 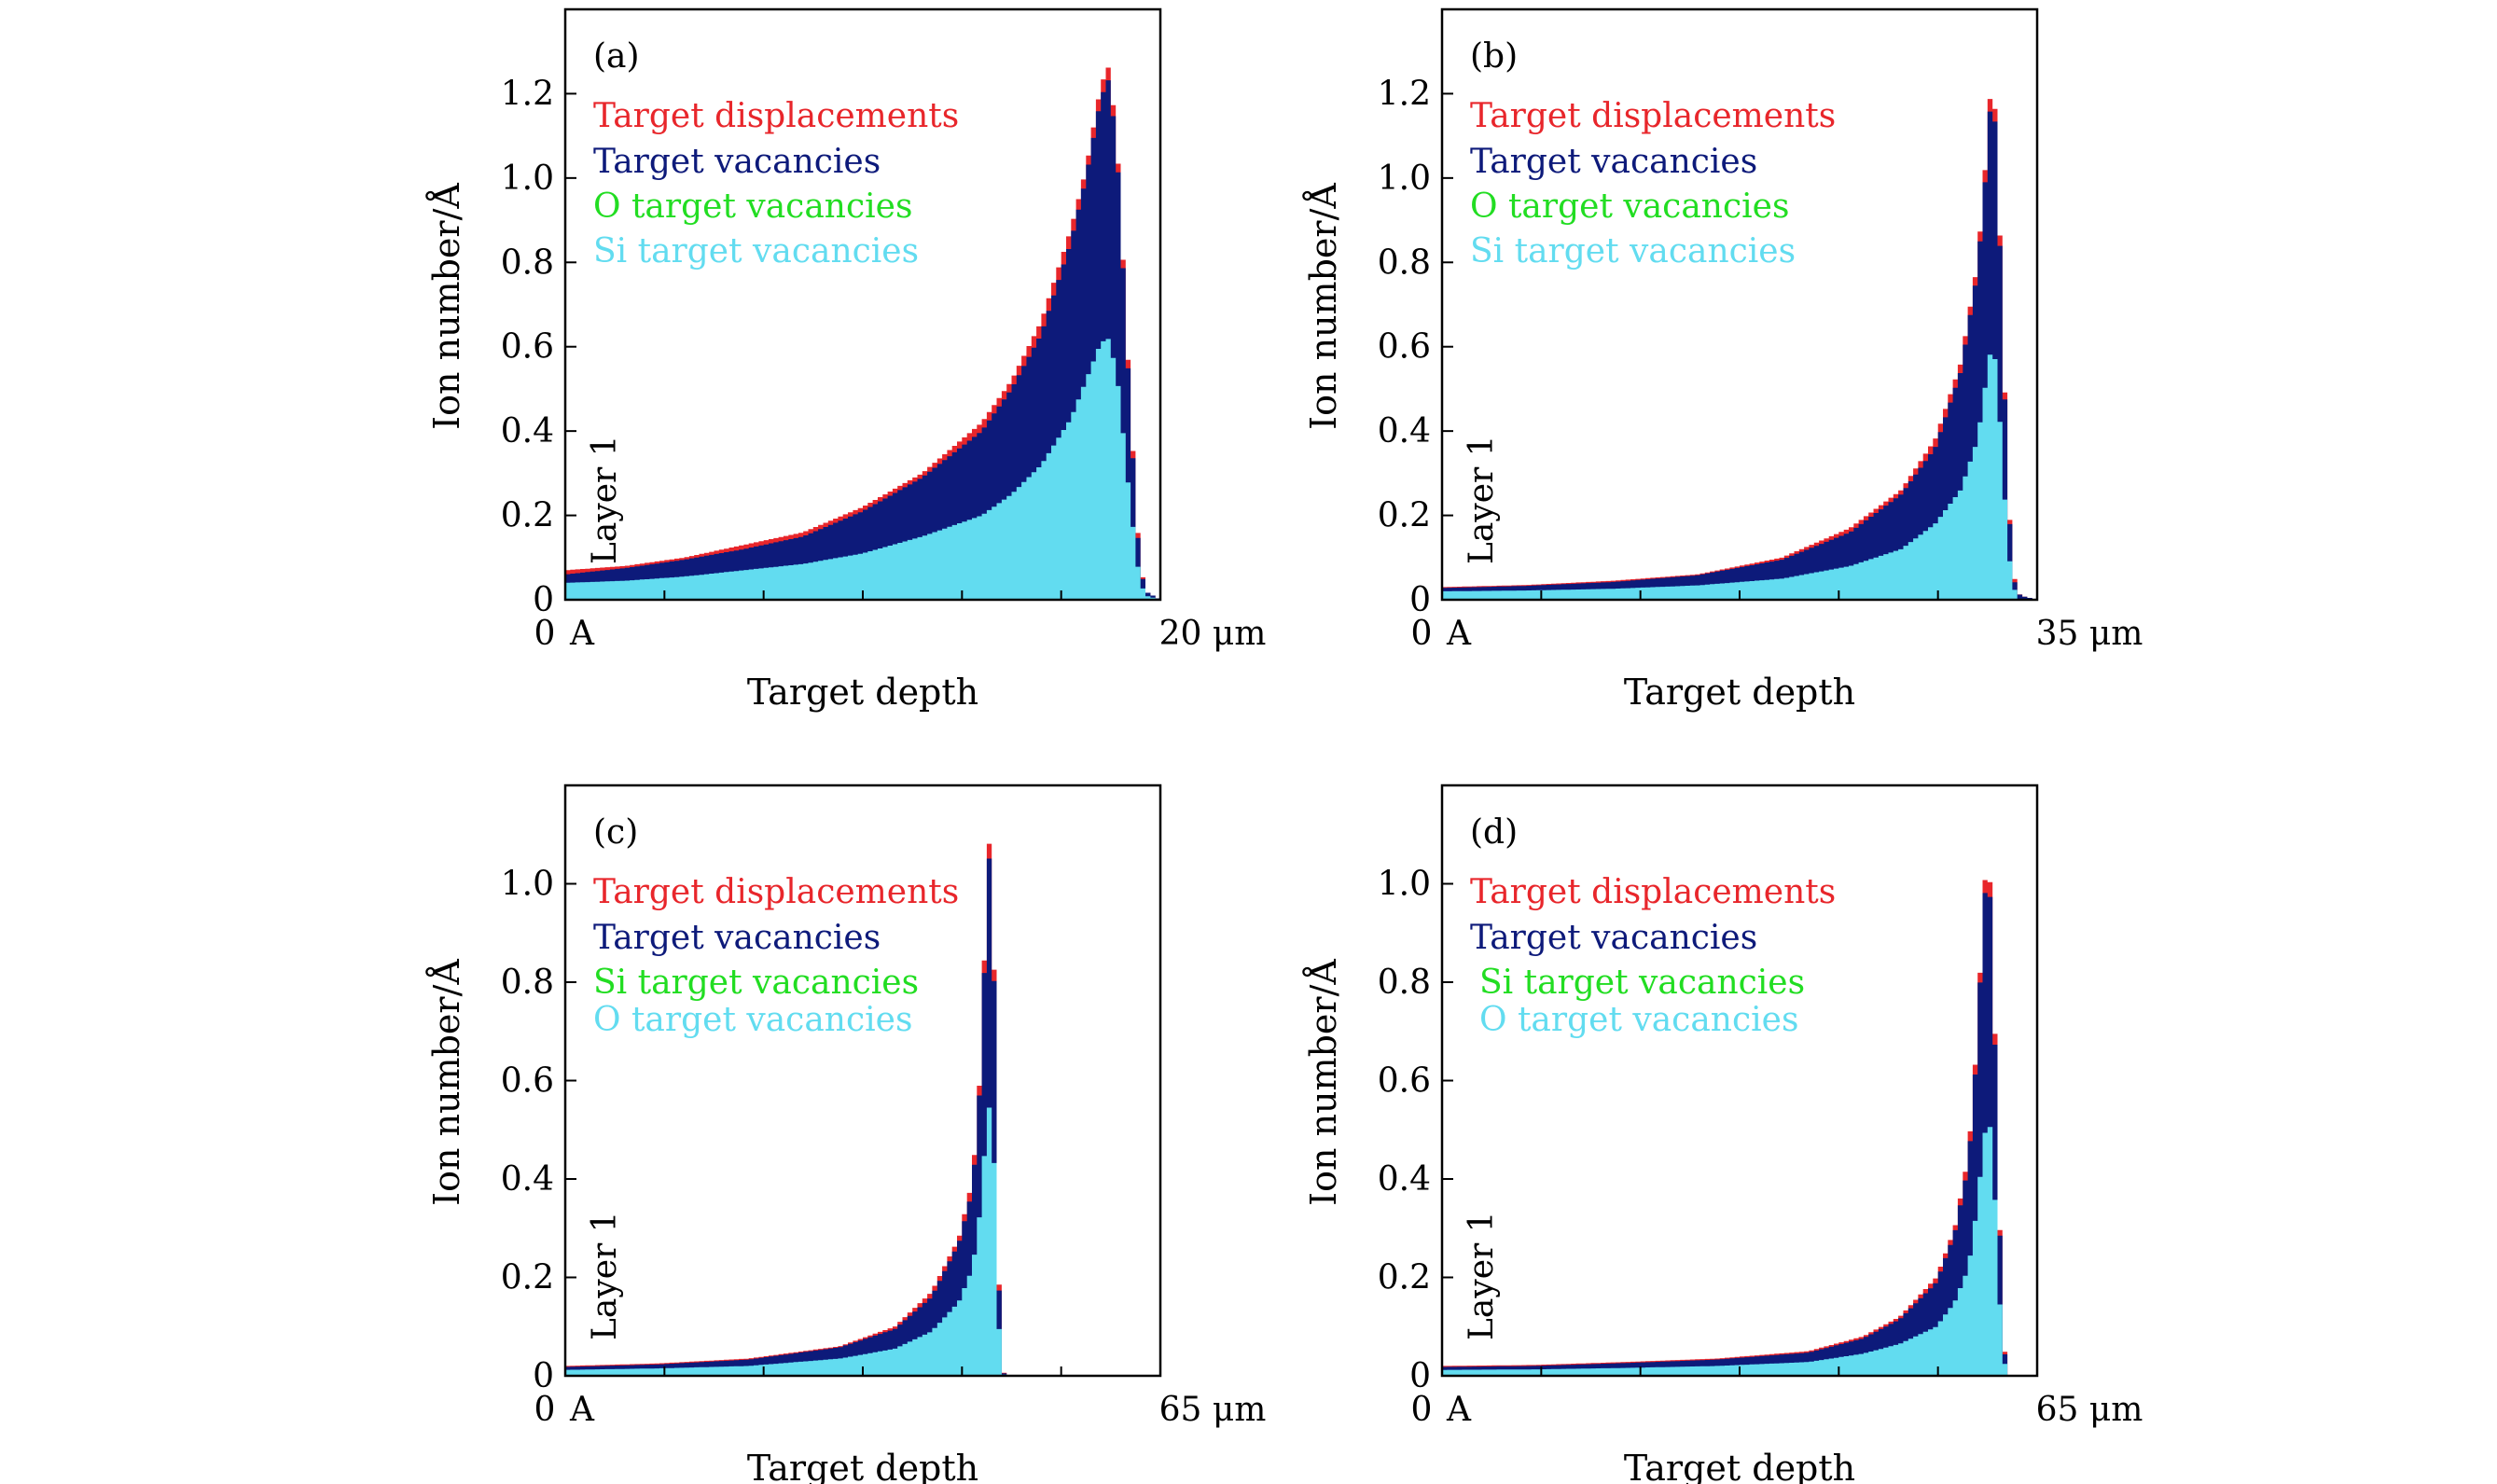 I want to click on series-area-target-vacancies, so click(x=862, y=340).